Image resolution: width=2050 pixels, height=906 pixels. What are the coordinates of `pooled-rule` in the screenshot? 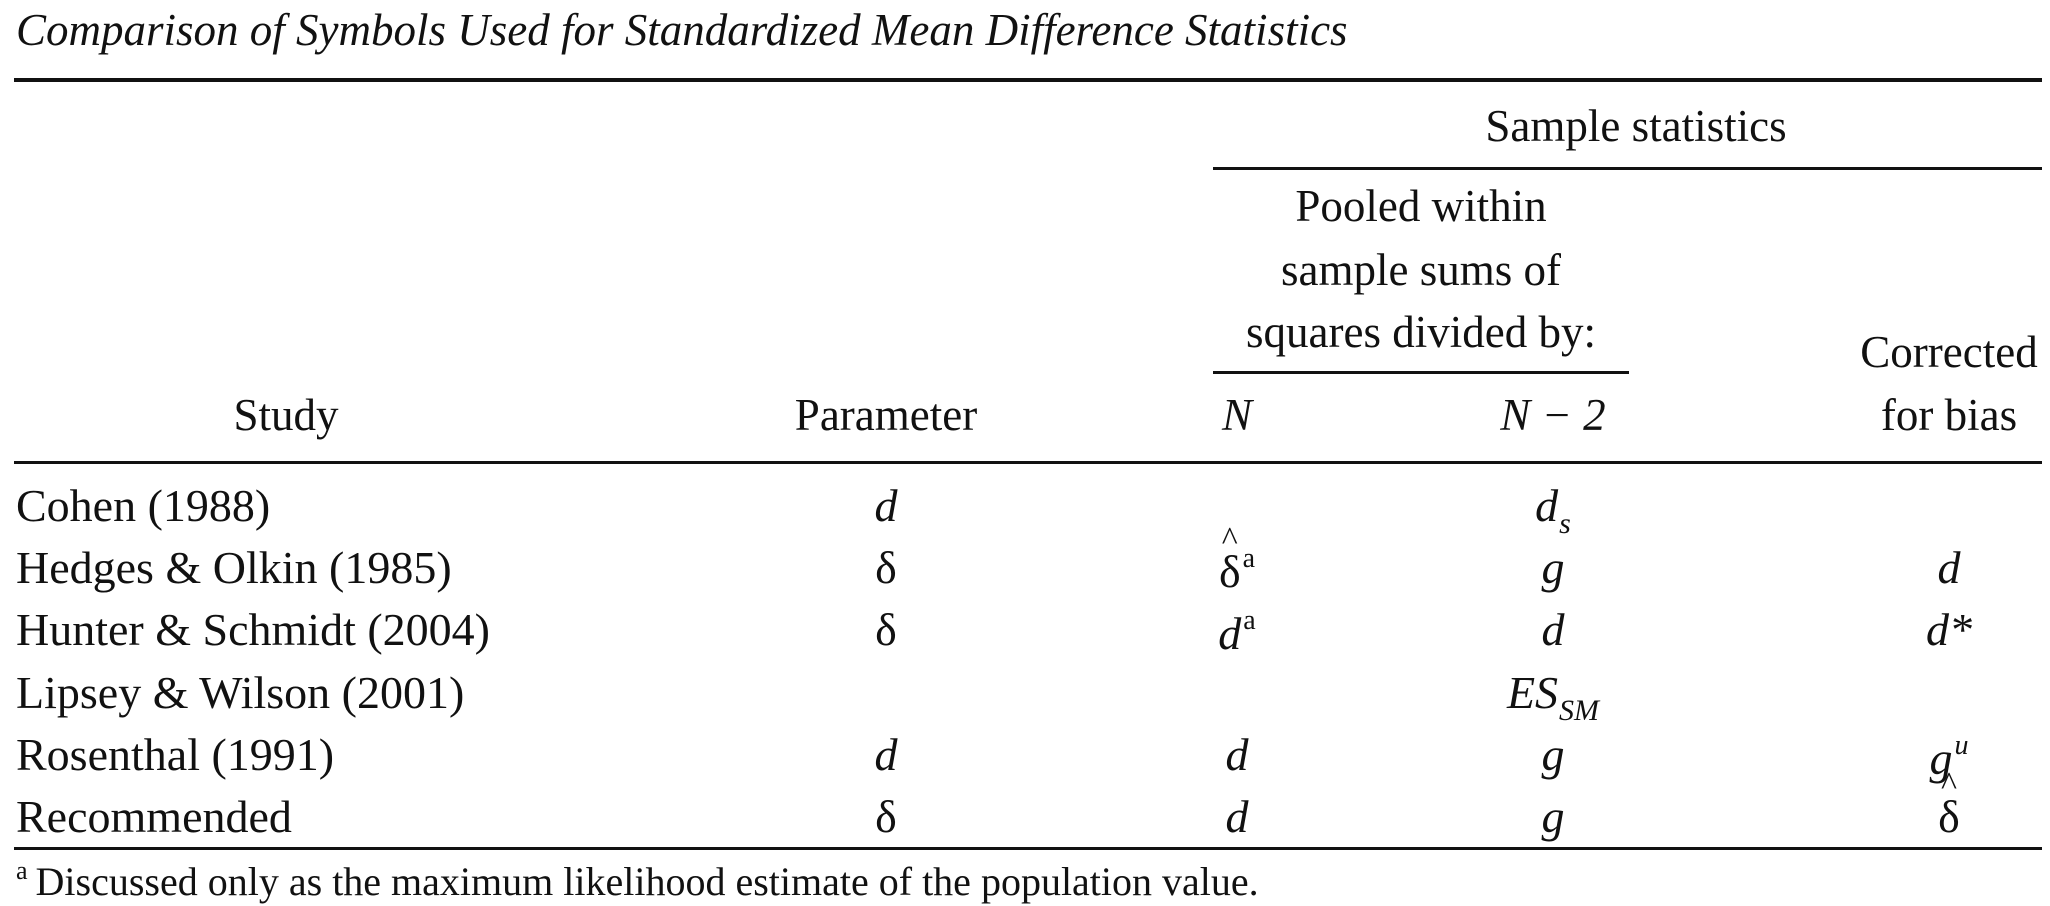 It's located at (1421, 372).